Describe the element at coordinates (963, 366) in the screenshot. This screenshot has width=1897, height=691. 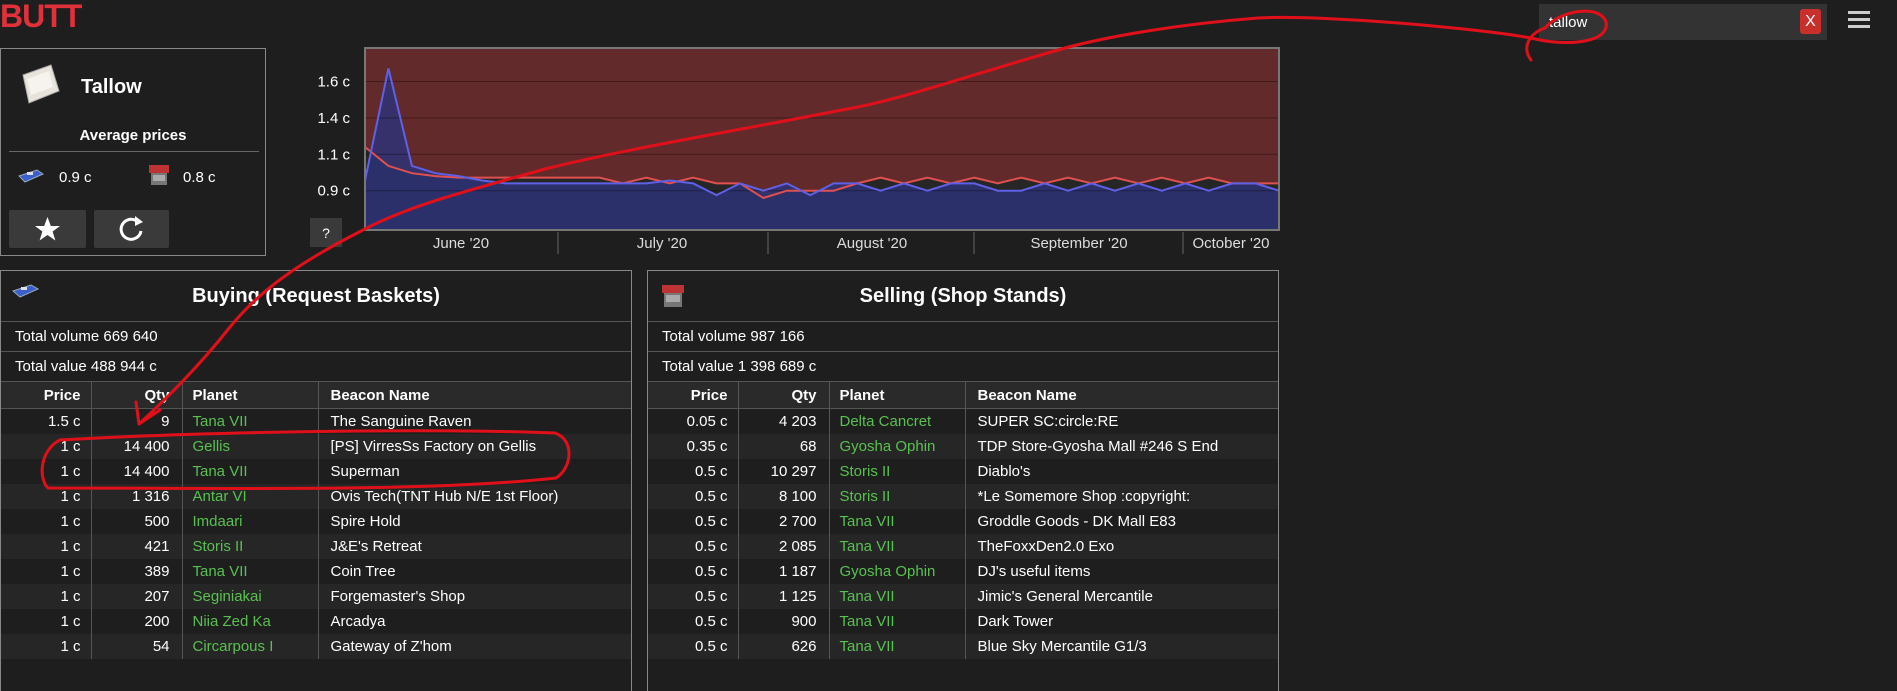
I see `total-value: Total value 1 398 689 c` at that location.